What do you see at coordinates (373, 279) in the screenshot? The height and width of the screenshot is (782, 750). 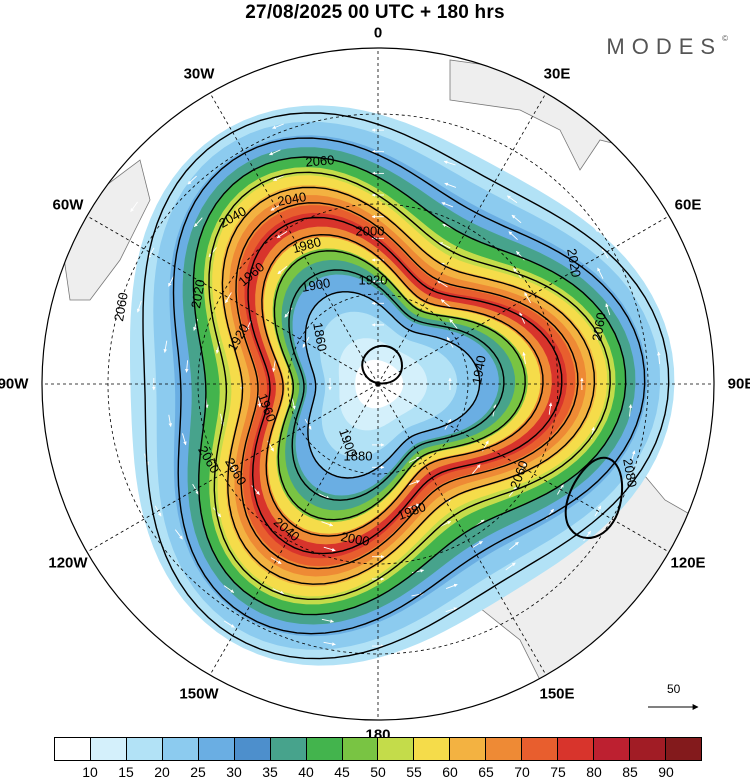 I see `contour-label: 1920` at bounding box center [373, 279].